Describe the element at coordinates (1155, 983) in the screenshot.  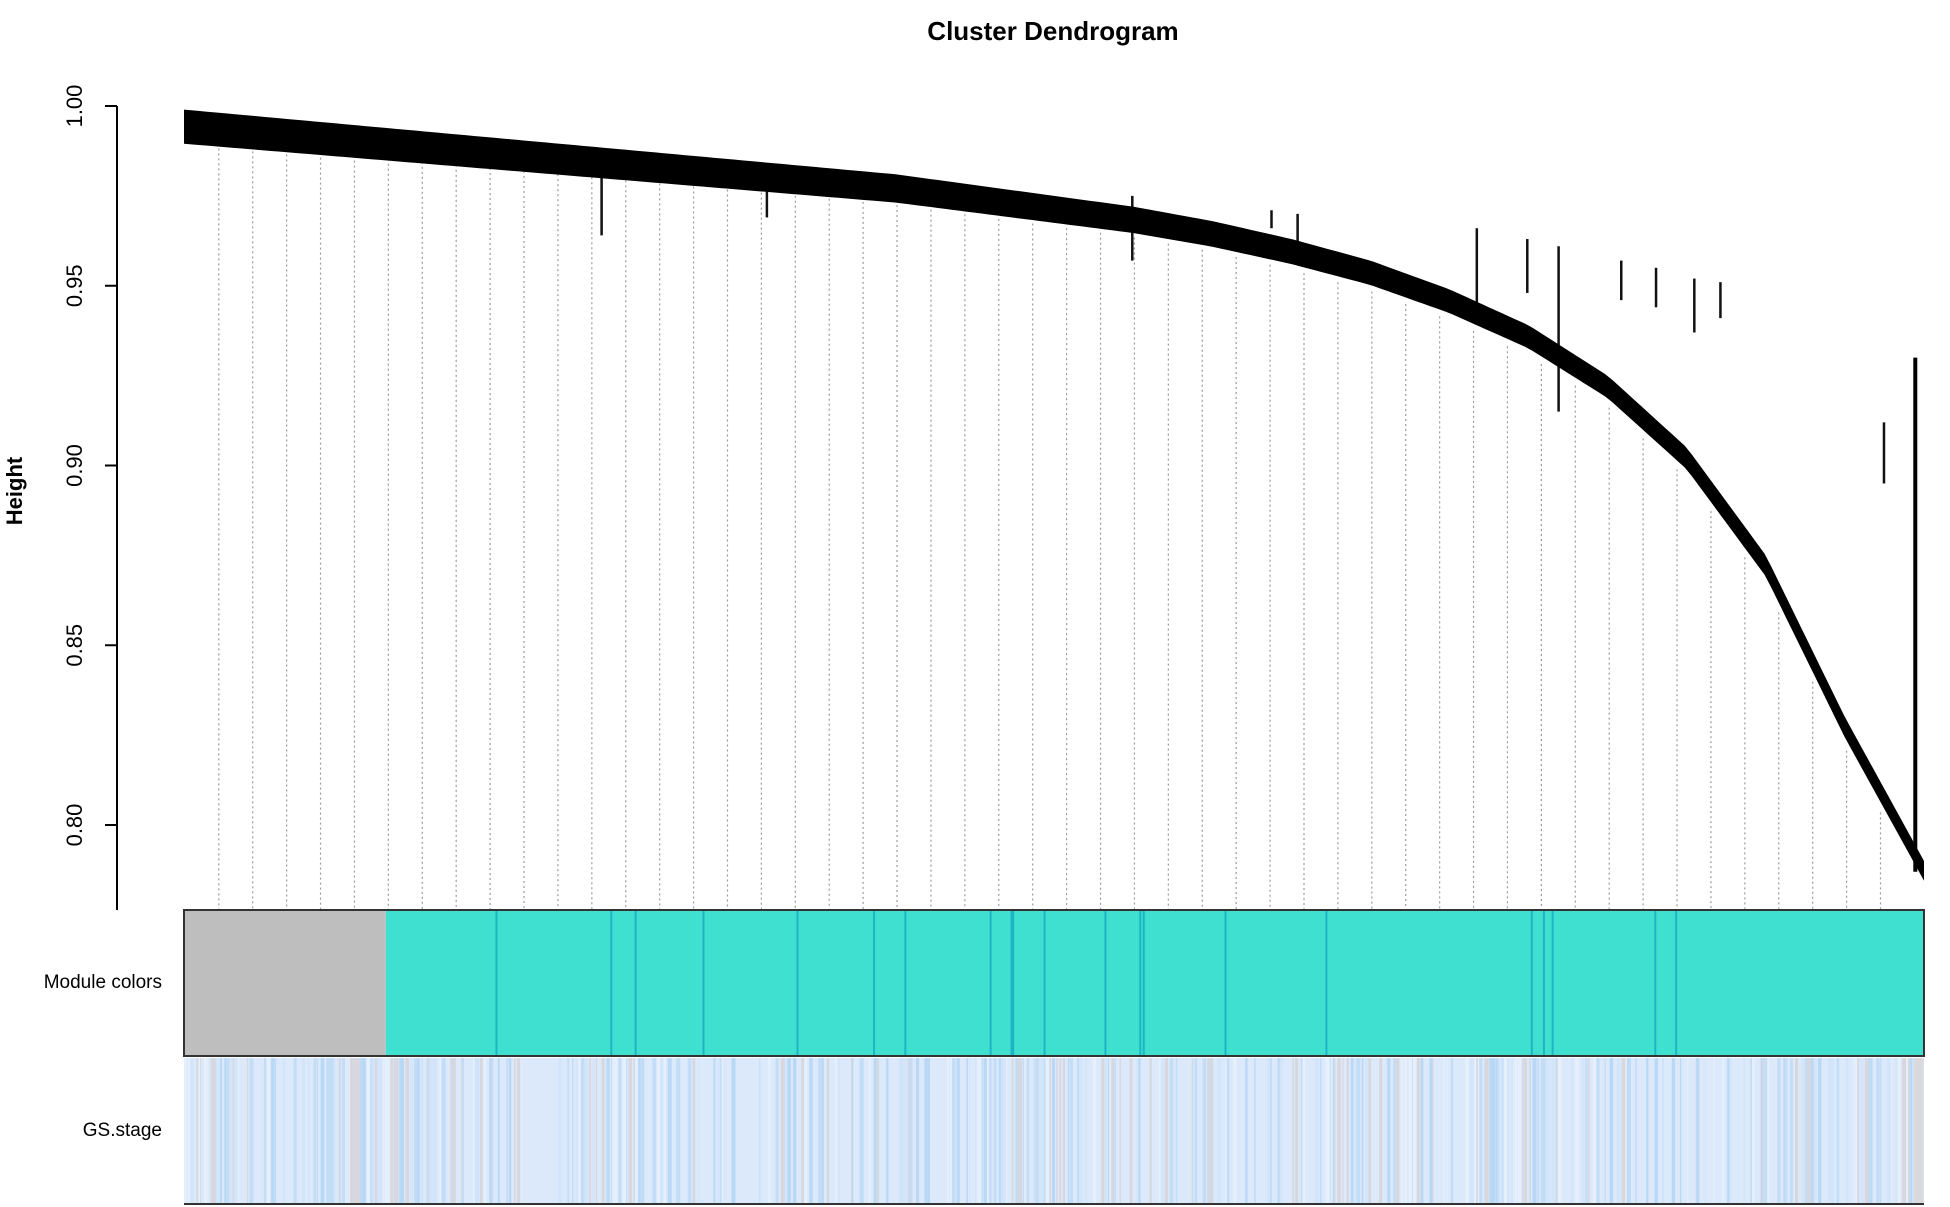
I see `module-color-segment` at that location.